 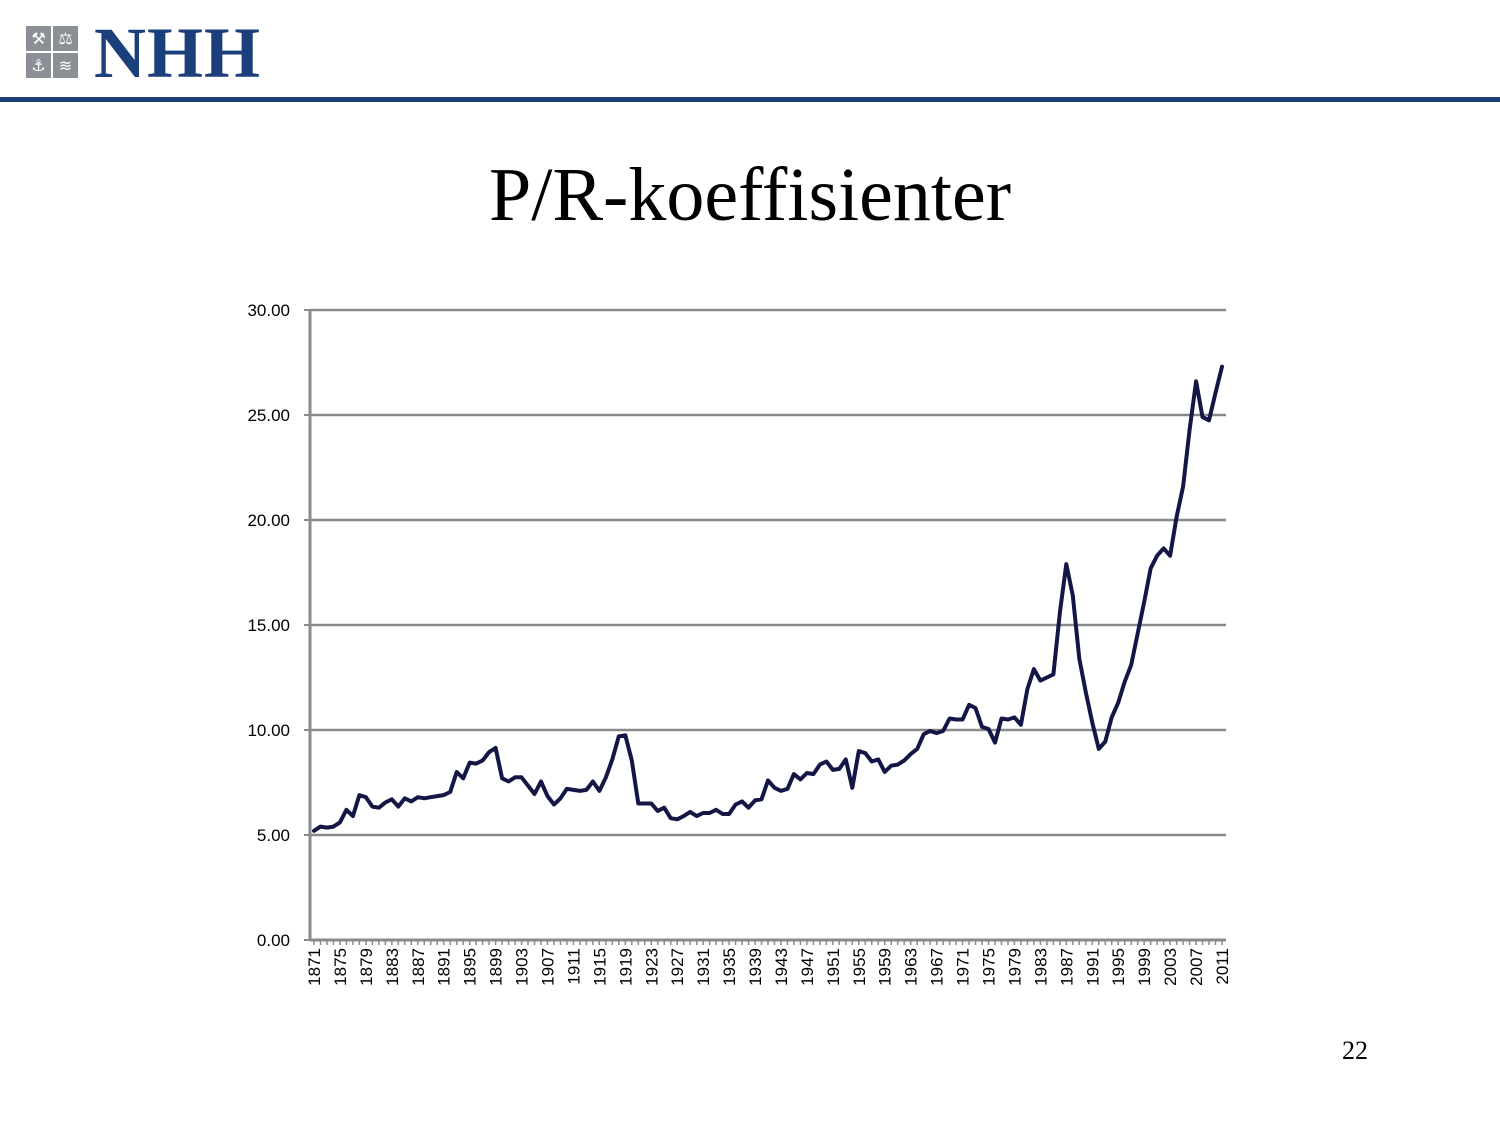 What do you see at coordinates (677, 967) in the screenshot?
I see `x-tick-label: 1927` at bounding box center [677, 967].